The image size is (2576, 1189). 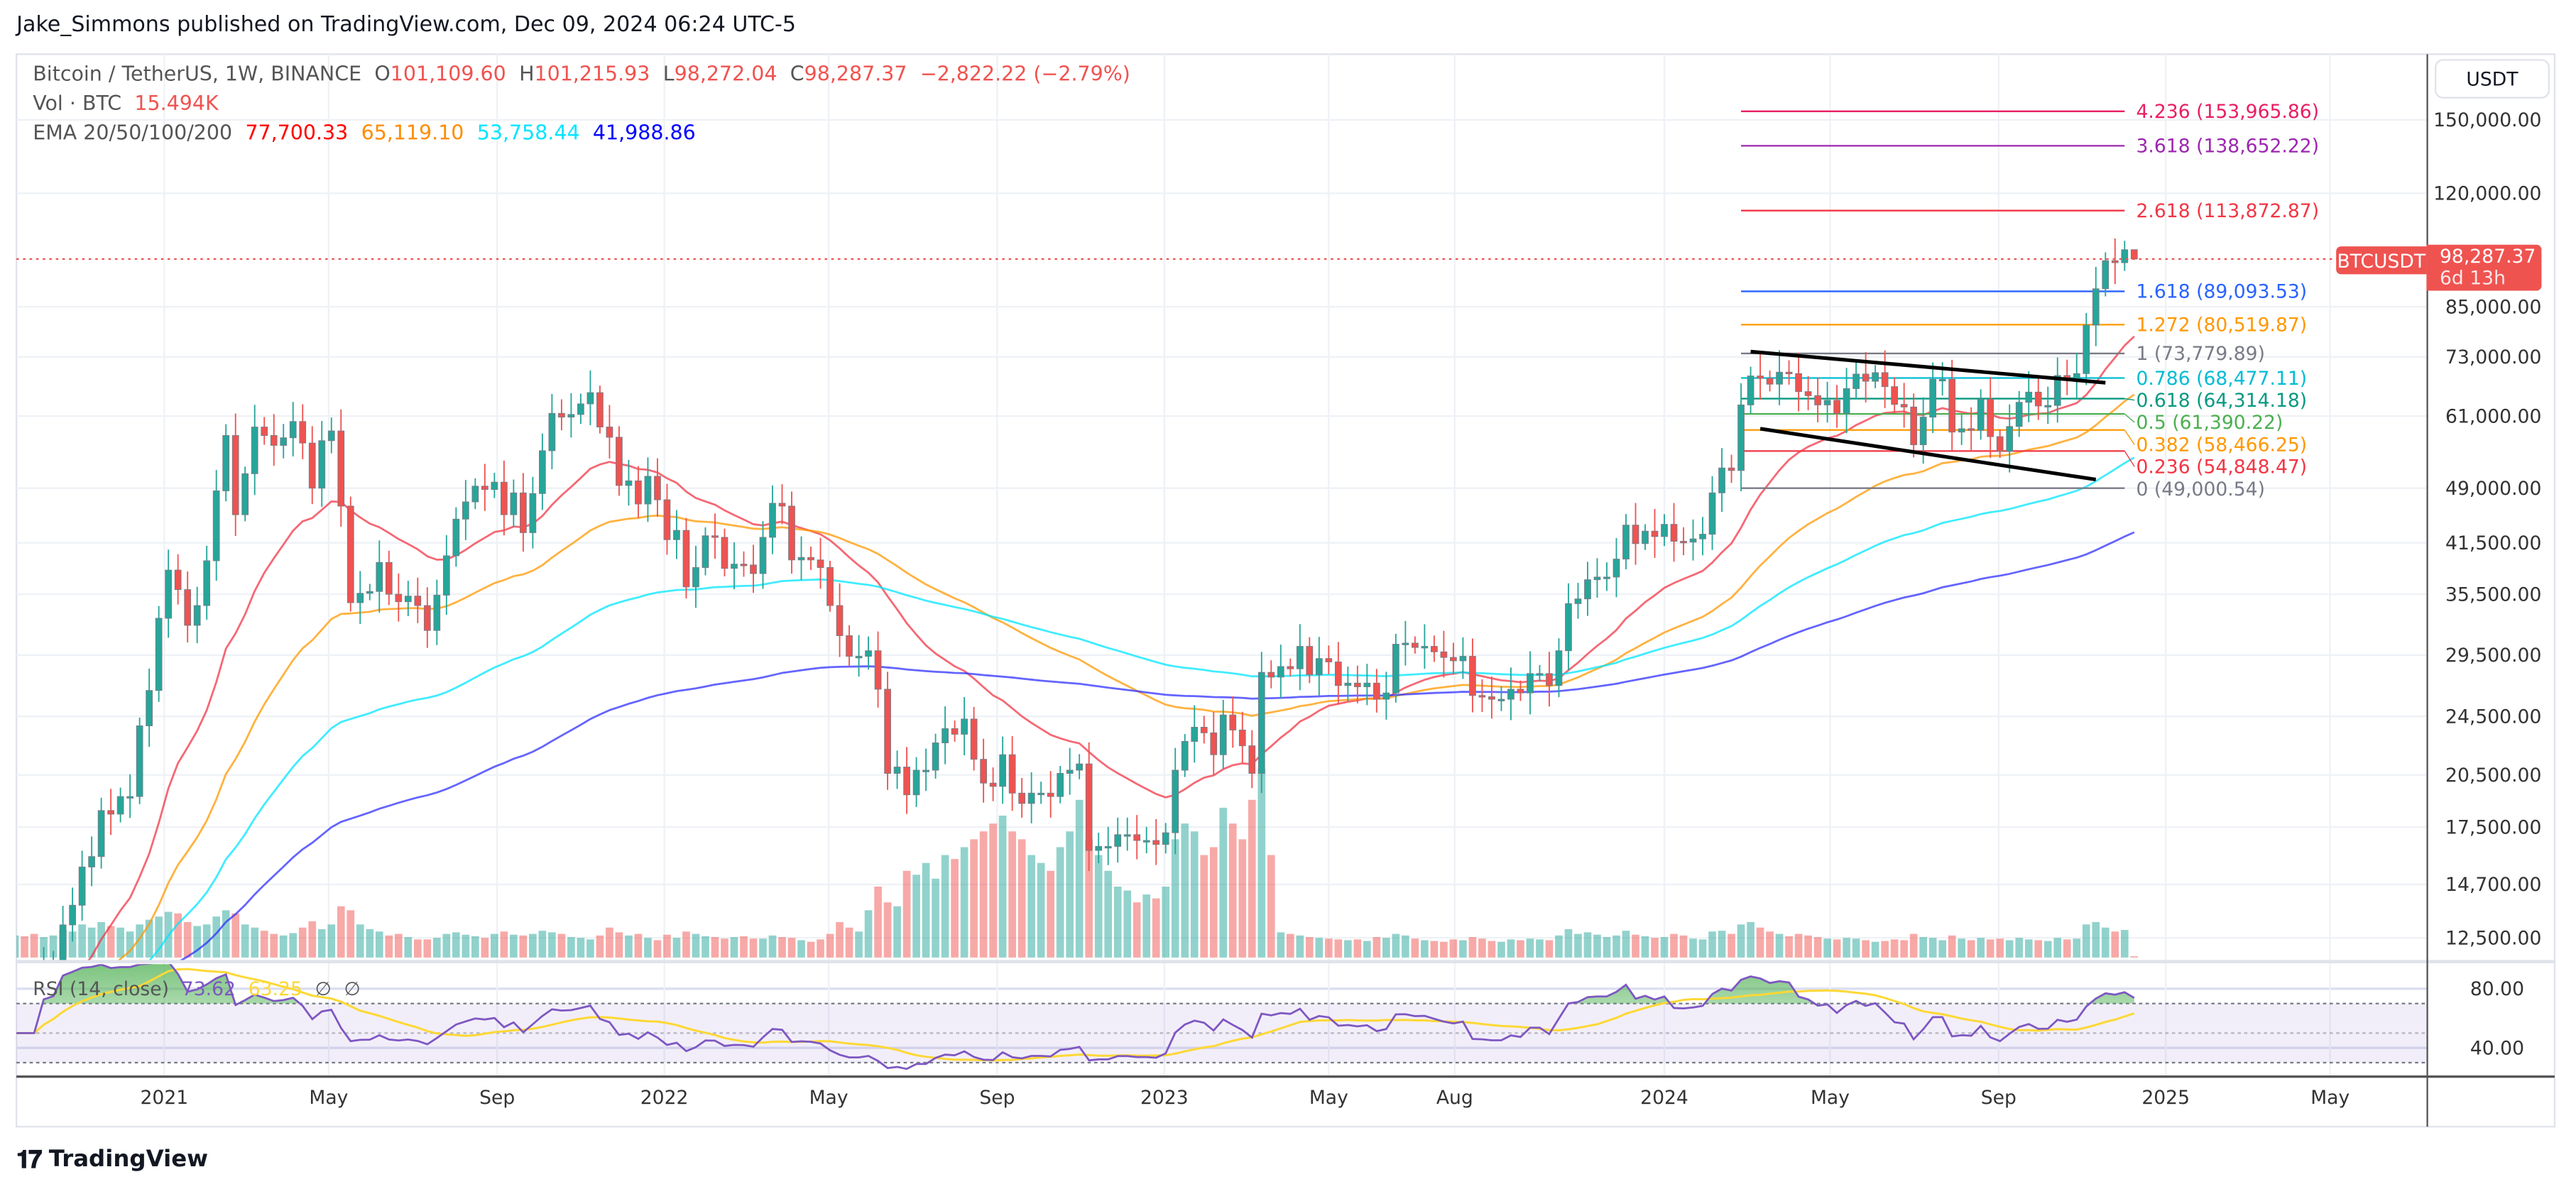 I want to click on tradingview-logo: 𝟏𝟕 TradingView, so click(x=112, y=1160).